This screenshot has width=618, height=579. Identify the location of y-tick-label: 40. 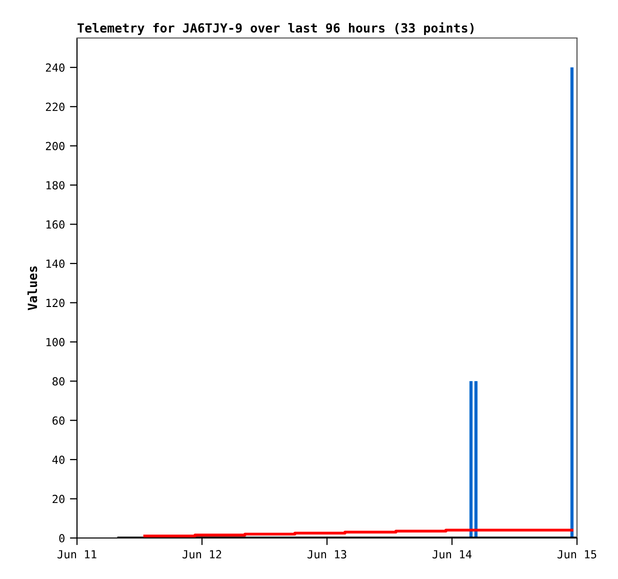
(58, 460).